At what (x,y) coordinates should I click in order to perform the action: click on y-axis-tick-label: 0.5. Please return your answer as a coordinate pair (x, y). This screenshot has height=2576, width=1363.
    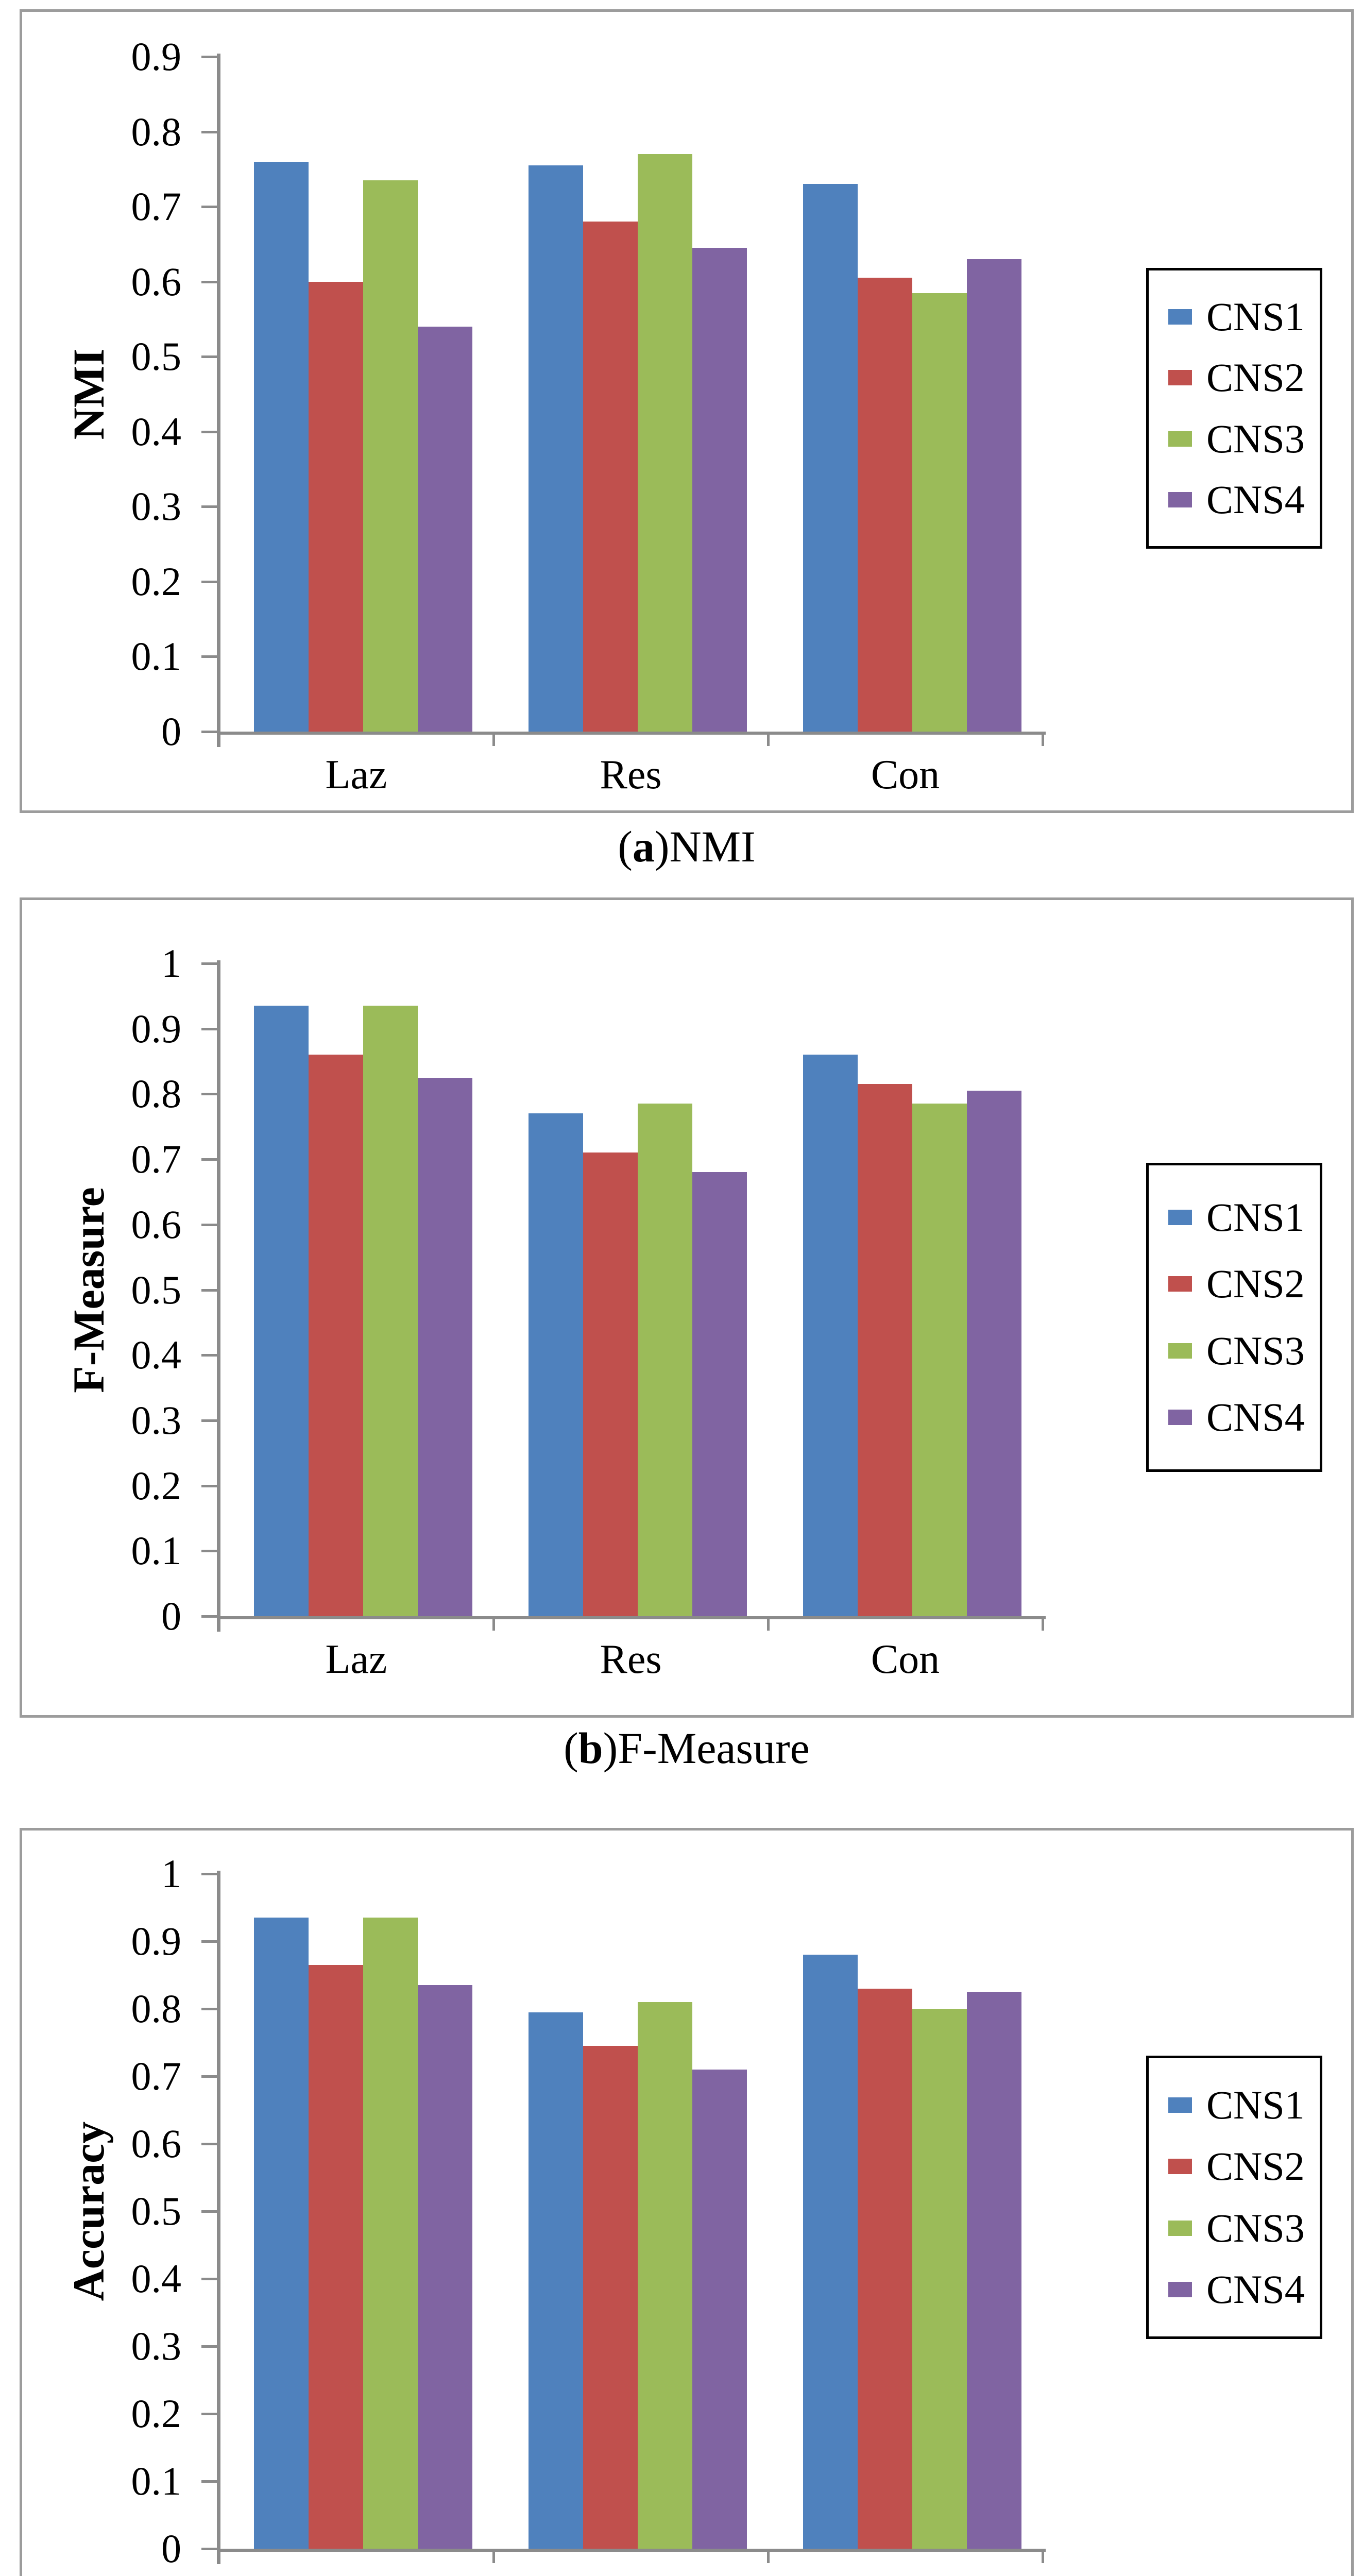
    Looking at the image, I should click on (156, 1289).